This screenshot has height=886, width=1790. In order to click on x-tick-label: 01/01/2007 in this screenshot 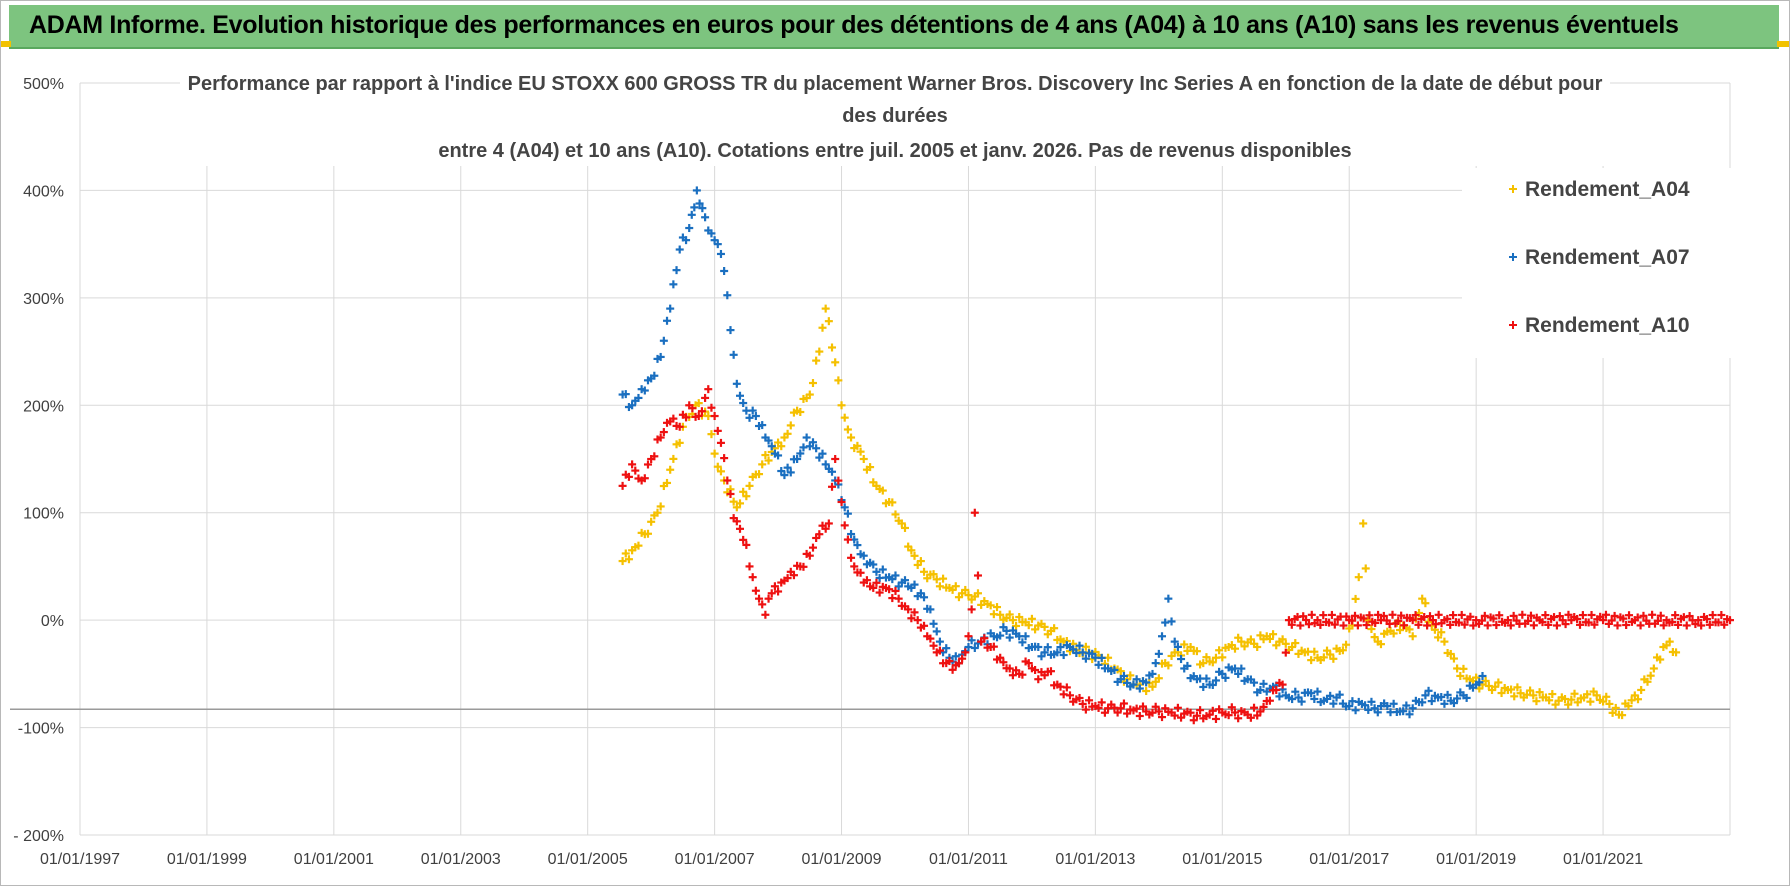, I will do `click(715, 859)`.